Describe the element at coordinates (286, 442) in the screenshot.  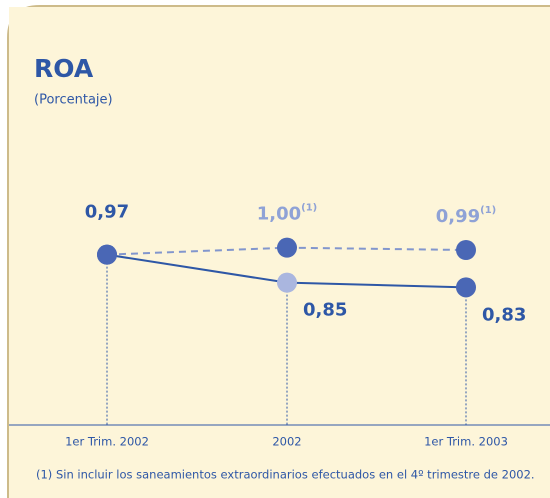
I see `x-tick-label: 2002` at that location.